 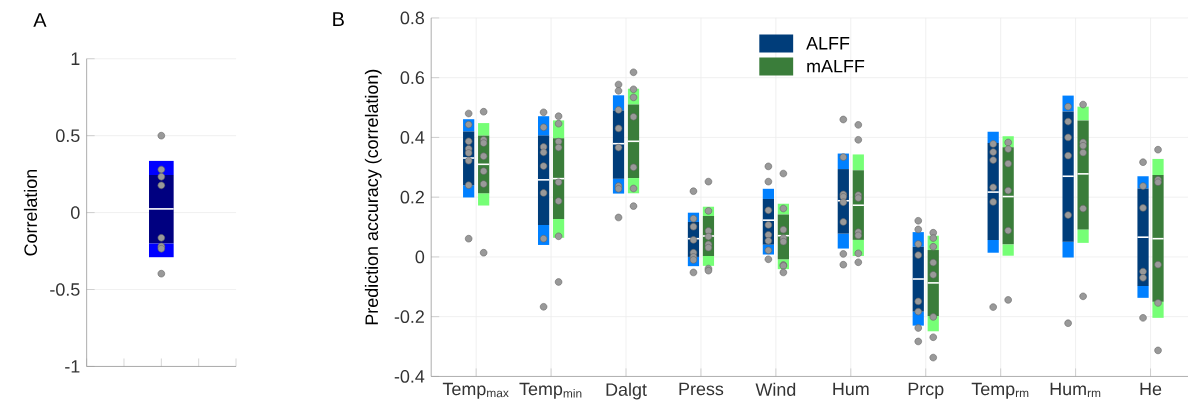 What do you see at coordinates (475, 390) in the screenshot?
I see `x-tick-label: Temp$_{max}$` at bounding box center [475, 390].